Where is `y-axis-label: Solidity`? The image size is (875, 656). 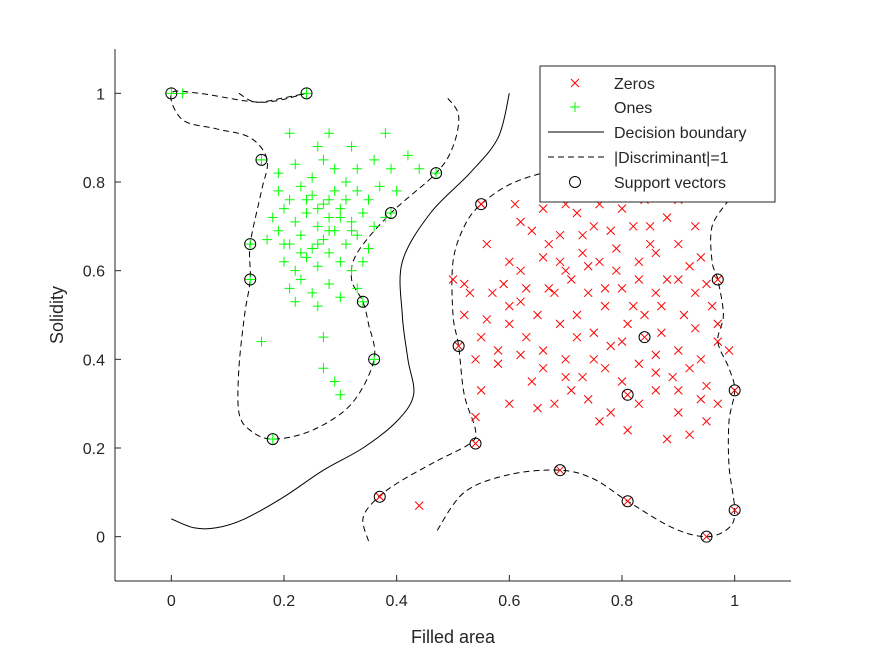
y-axis-label: Solidity is located at coordinates (57, 315).